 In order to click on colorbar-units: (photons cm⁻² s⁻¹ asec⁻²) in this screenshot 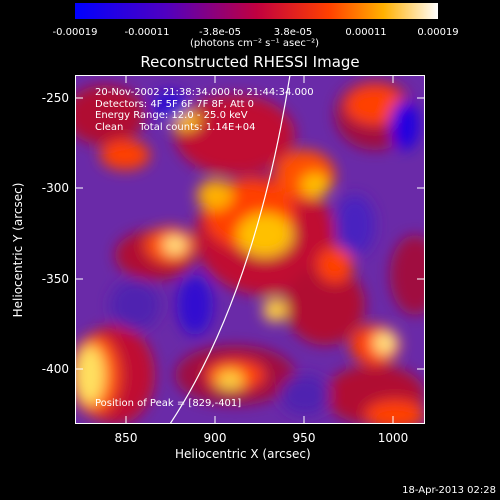, I will do `click(255, 43)`.